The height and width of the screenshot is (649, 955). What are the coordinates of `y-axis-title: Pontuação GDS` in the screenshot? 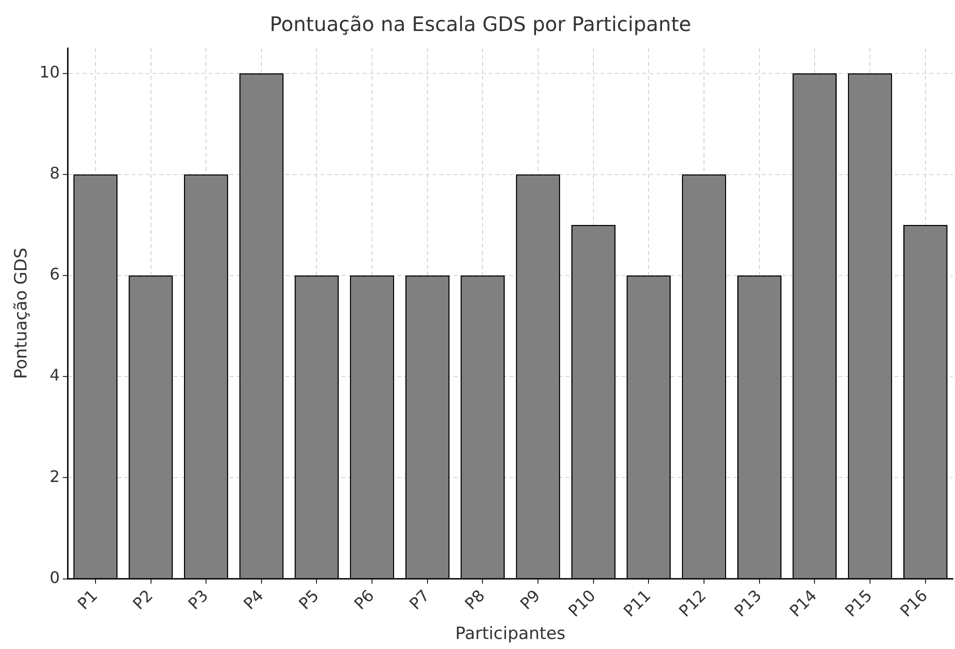 It's located at (22, 314).